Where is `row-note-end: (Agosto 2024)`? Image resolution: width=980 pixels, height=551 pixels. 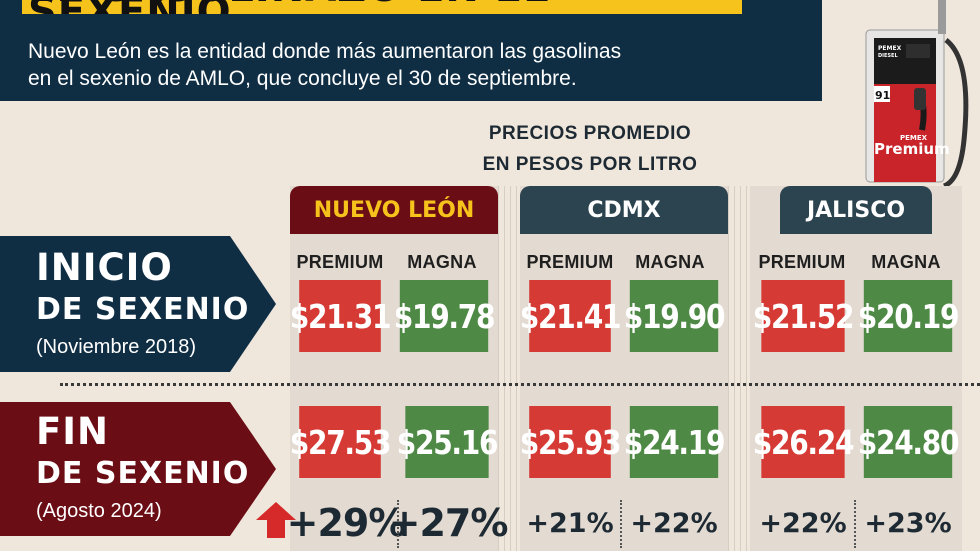
row-note-end: (Agosto 2024) is located at coordinates (99, 511).